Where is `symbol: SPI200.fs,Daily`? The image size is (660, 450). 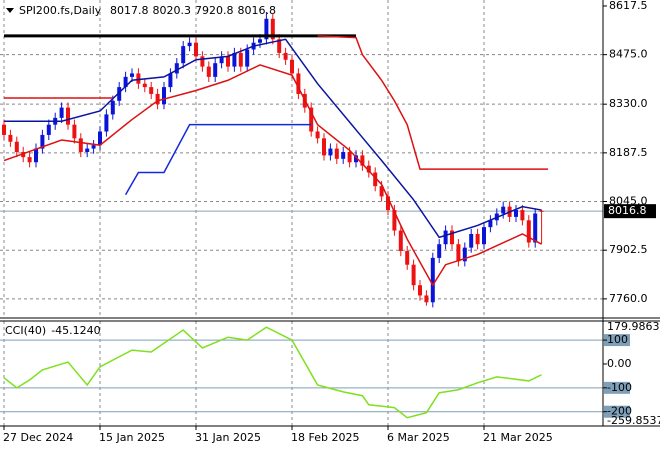
symbol: SPI200.fs,Daily is located at coordinates (60, 10).